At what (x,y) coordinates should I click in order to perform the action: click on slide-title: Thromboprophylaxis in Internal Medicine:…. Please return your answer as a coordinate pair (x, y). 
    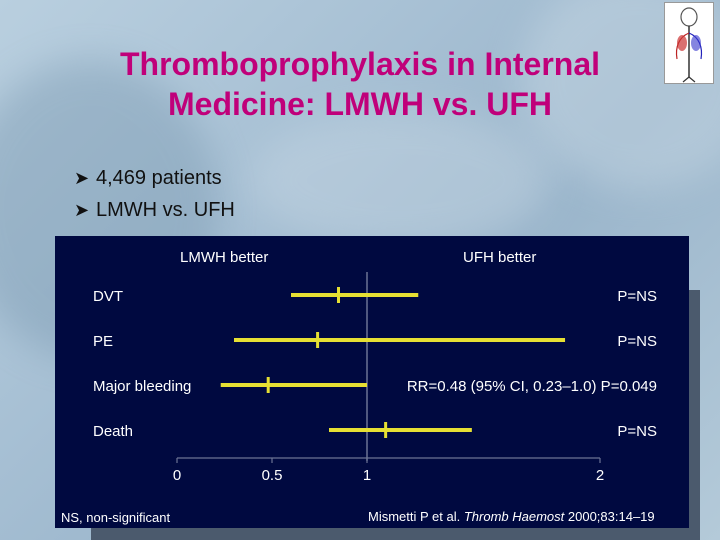
    Looking at the image, I should click on (360, 84).